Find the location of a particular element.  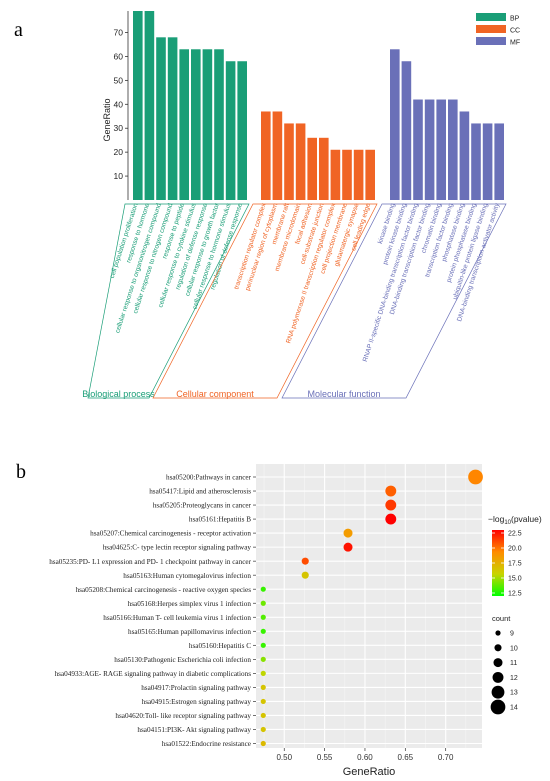

panel-a-y-axis-label: GeneRatio is located at coordinates (107, 119).